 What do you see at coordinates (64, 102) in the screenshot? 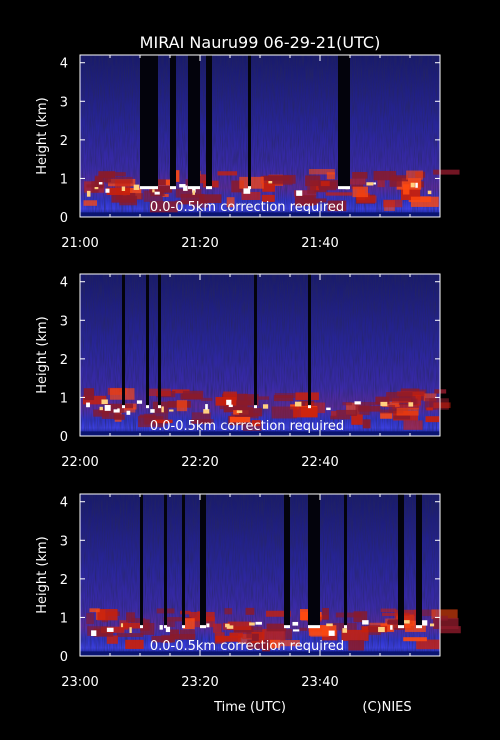
I see `y-tick-label: 3` at bounding box center [64, 102].